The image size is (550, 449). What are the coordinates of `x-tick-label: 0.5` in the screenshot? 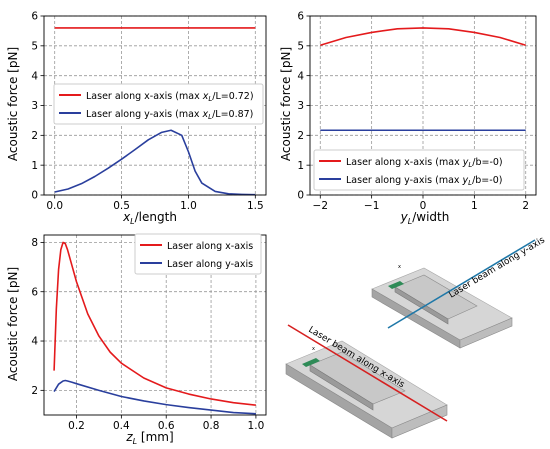 It's located at (121, 206).